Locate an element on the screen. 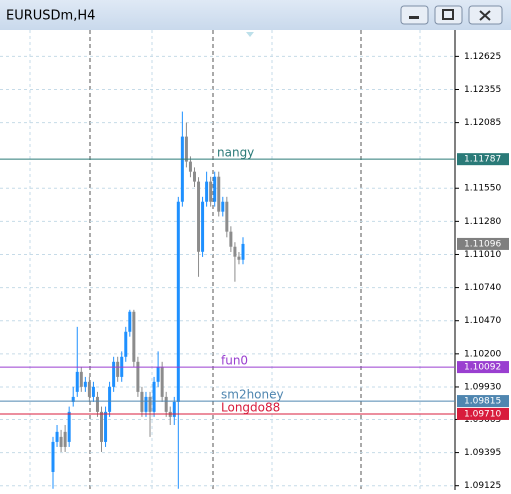 This screenshot has width=511, height=494. level-price-label: 1.09815 is located at coordinates (482, 402).